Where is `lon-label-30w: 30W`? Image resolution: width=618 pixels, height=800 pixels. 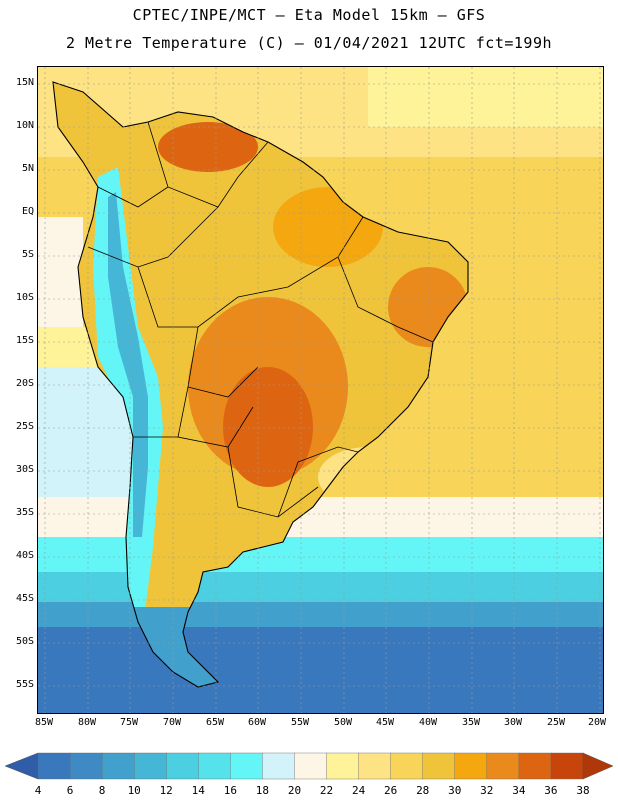 lon-label-30w: 30W is located at coordinates (513, 722).